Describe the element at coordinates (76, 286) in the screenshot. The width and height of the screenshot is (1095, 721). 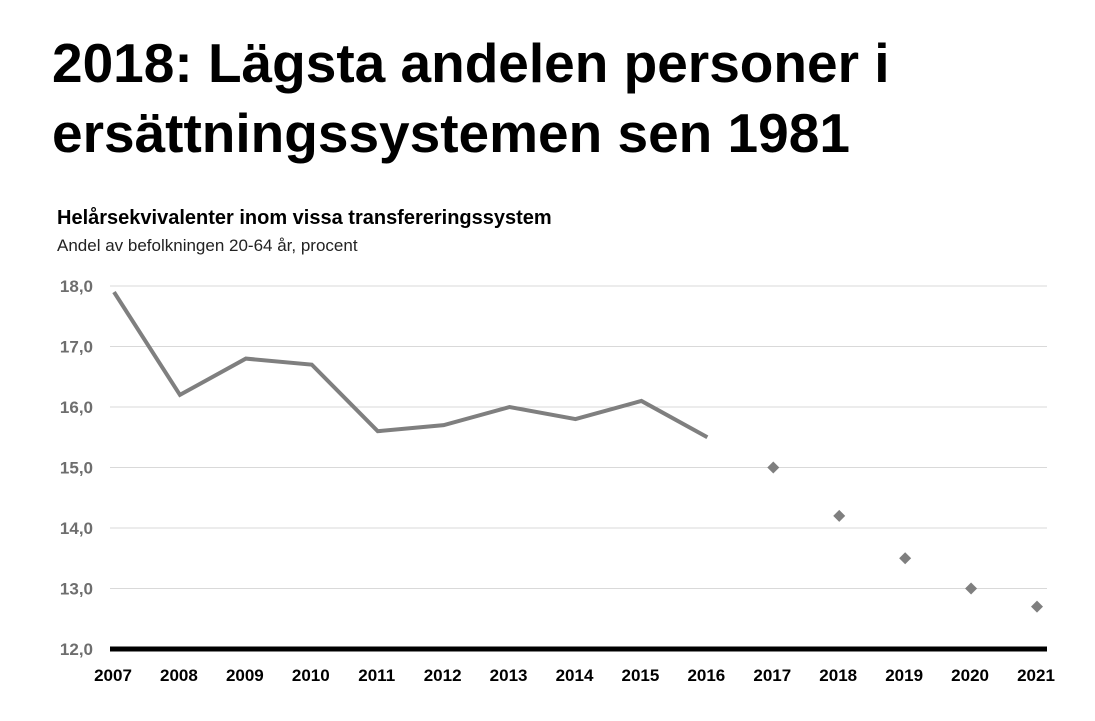
I see `y-tick-label: 18,0` at that location.